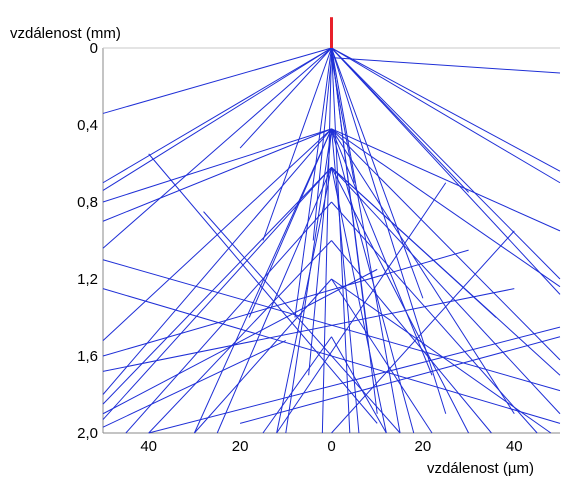 Image resolution: width=585 pixels, height=481 pixels. Describe the element at coordinates (480, 468) in the screenshot. I see `x-axis-title: vzdálenost (µm)` at that location.